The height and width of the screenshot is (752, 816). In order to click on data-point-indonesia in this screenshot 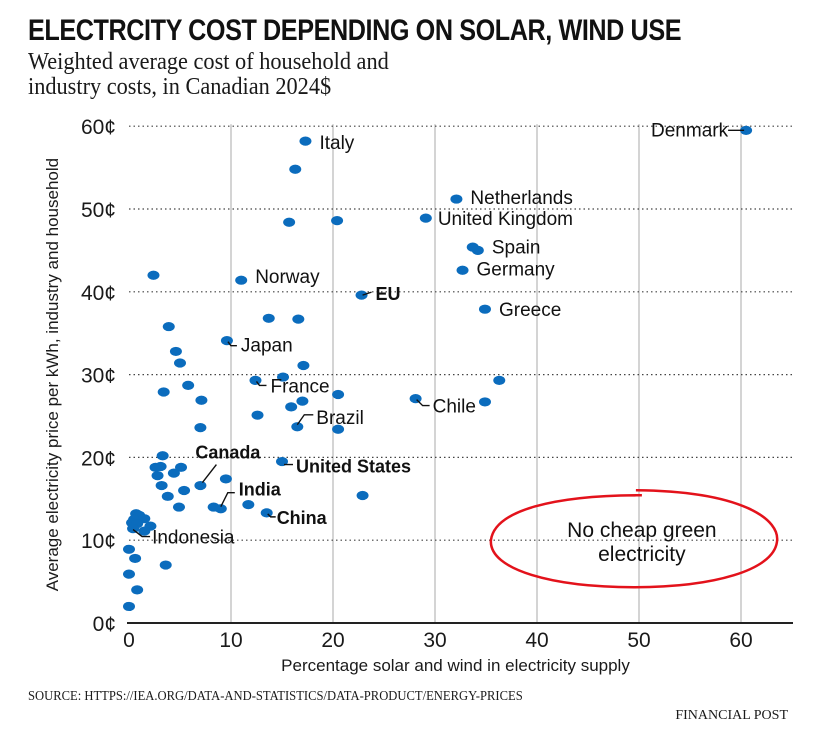, I will do `click(133, 529)`.